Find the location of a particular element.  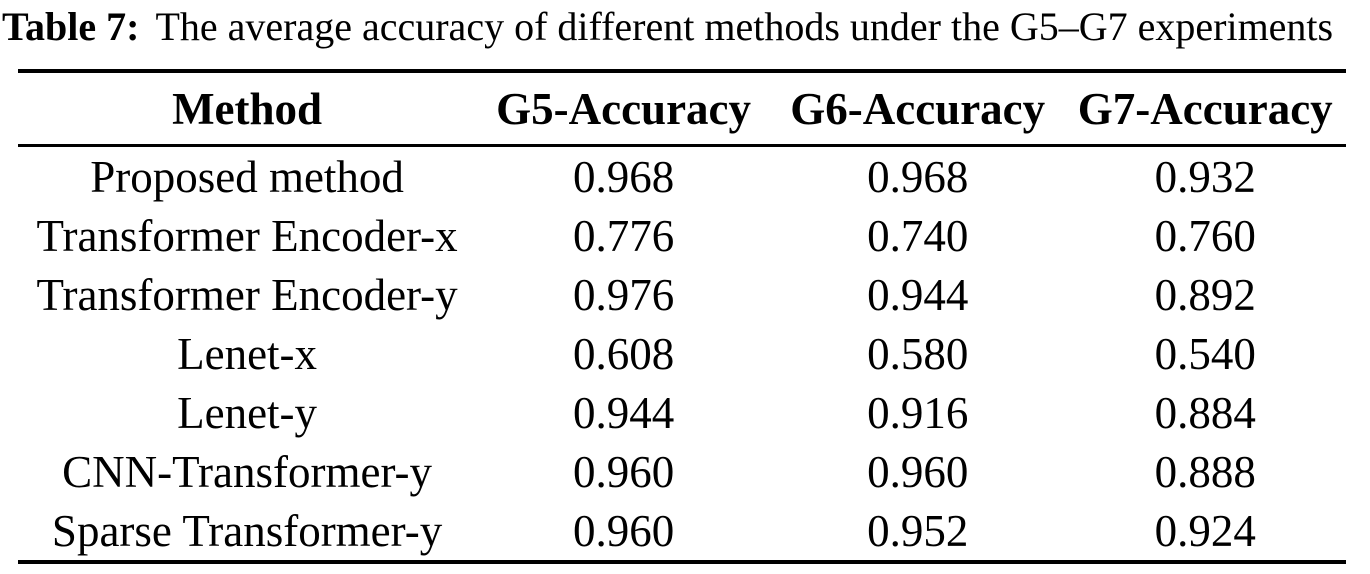

table-row-lenet-y: Lenet-y 0.944 0.916 0.884 is located at coordinates (682, 412).